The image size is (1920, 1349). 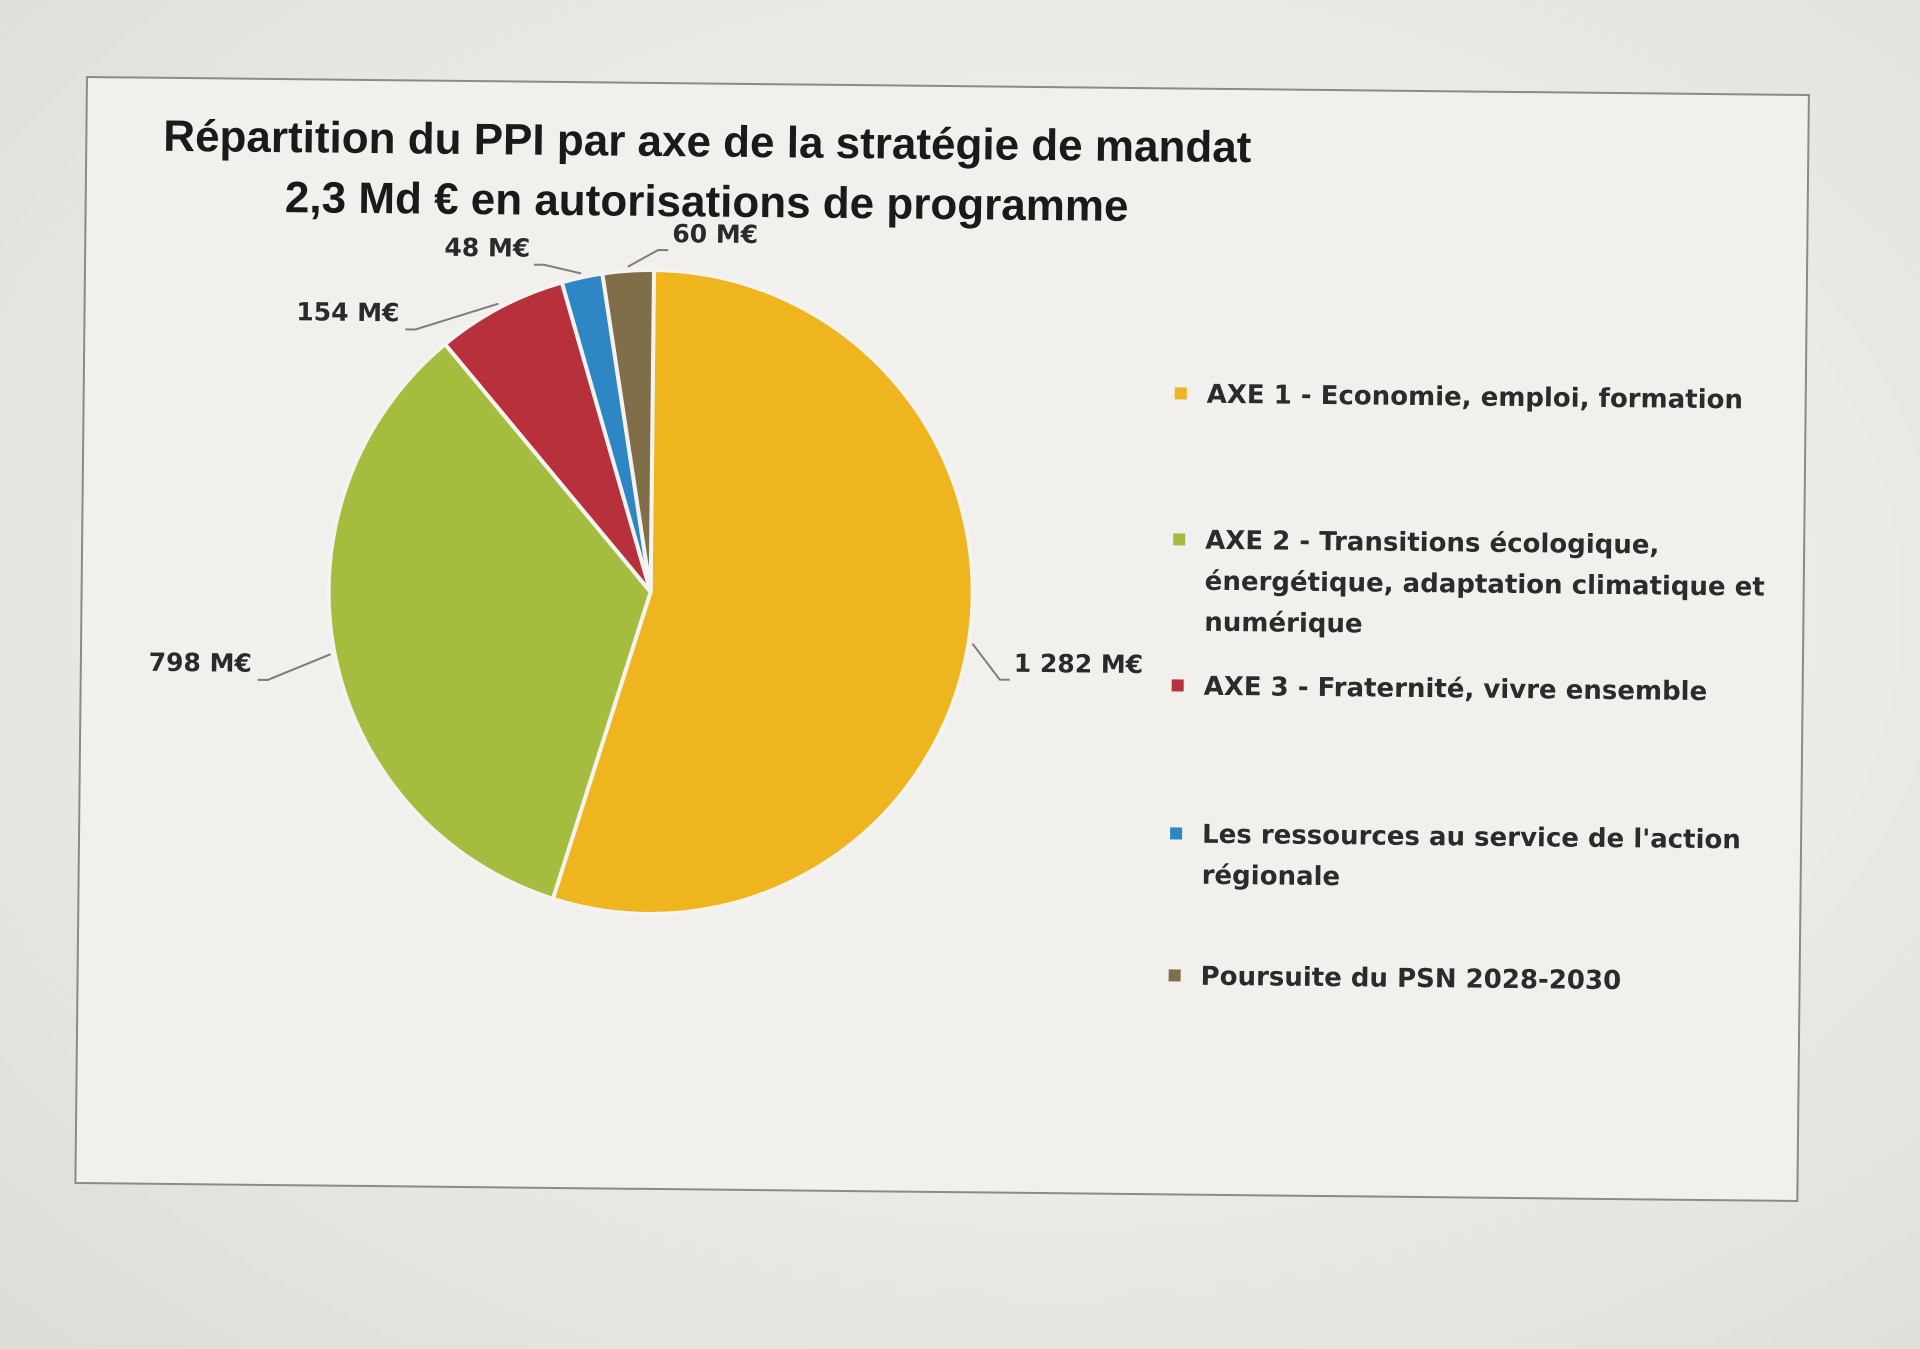 What do you see at coordinates (1411, 979) in the screenshot?
I see `legend-label: Poursuite du PSN 2028-2030` at bounding box center [1411, 979].